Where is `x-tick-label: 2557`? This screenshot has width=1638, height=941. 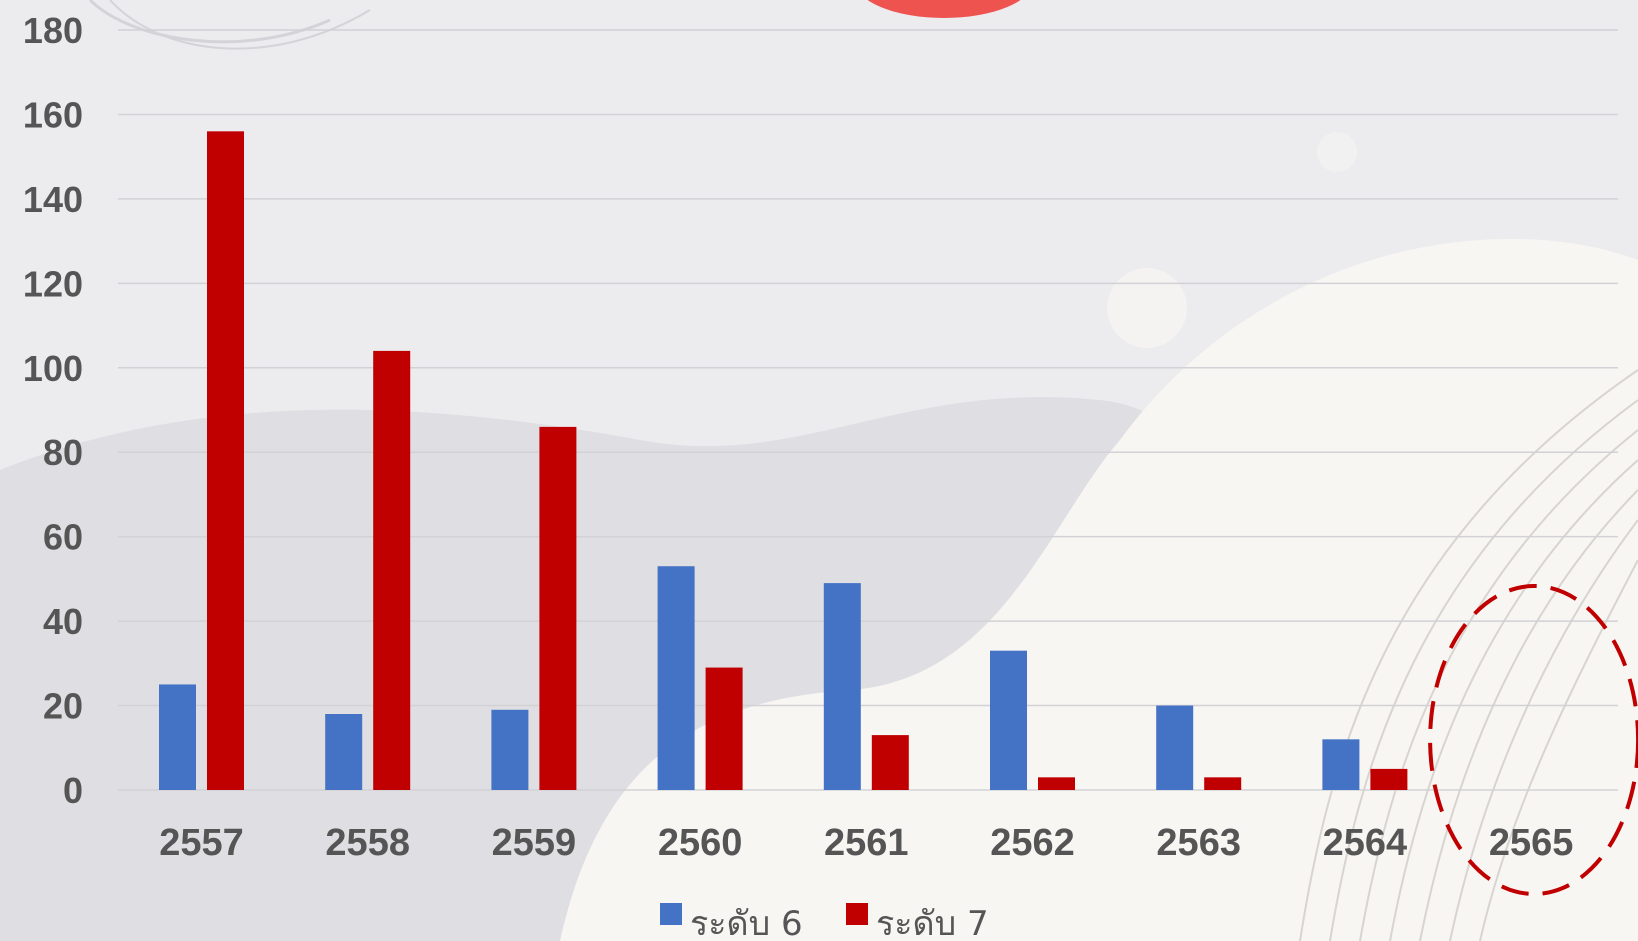 x-tick-label: 2557 is located at coordinates (201, 843).